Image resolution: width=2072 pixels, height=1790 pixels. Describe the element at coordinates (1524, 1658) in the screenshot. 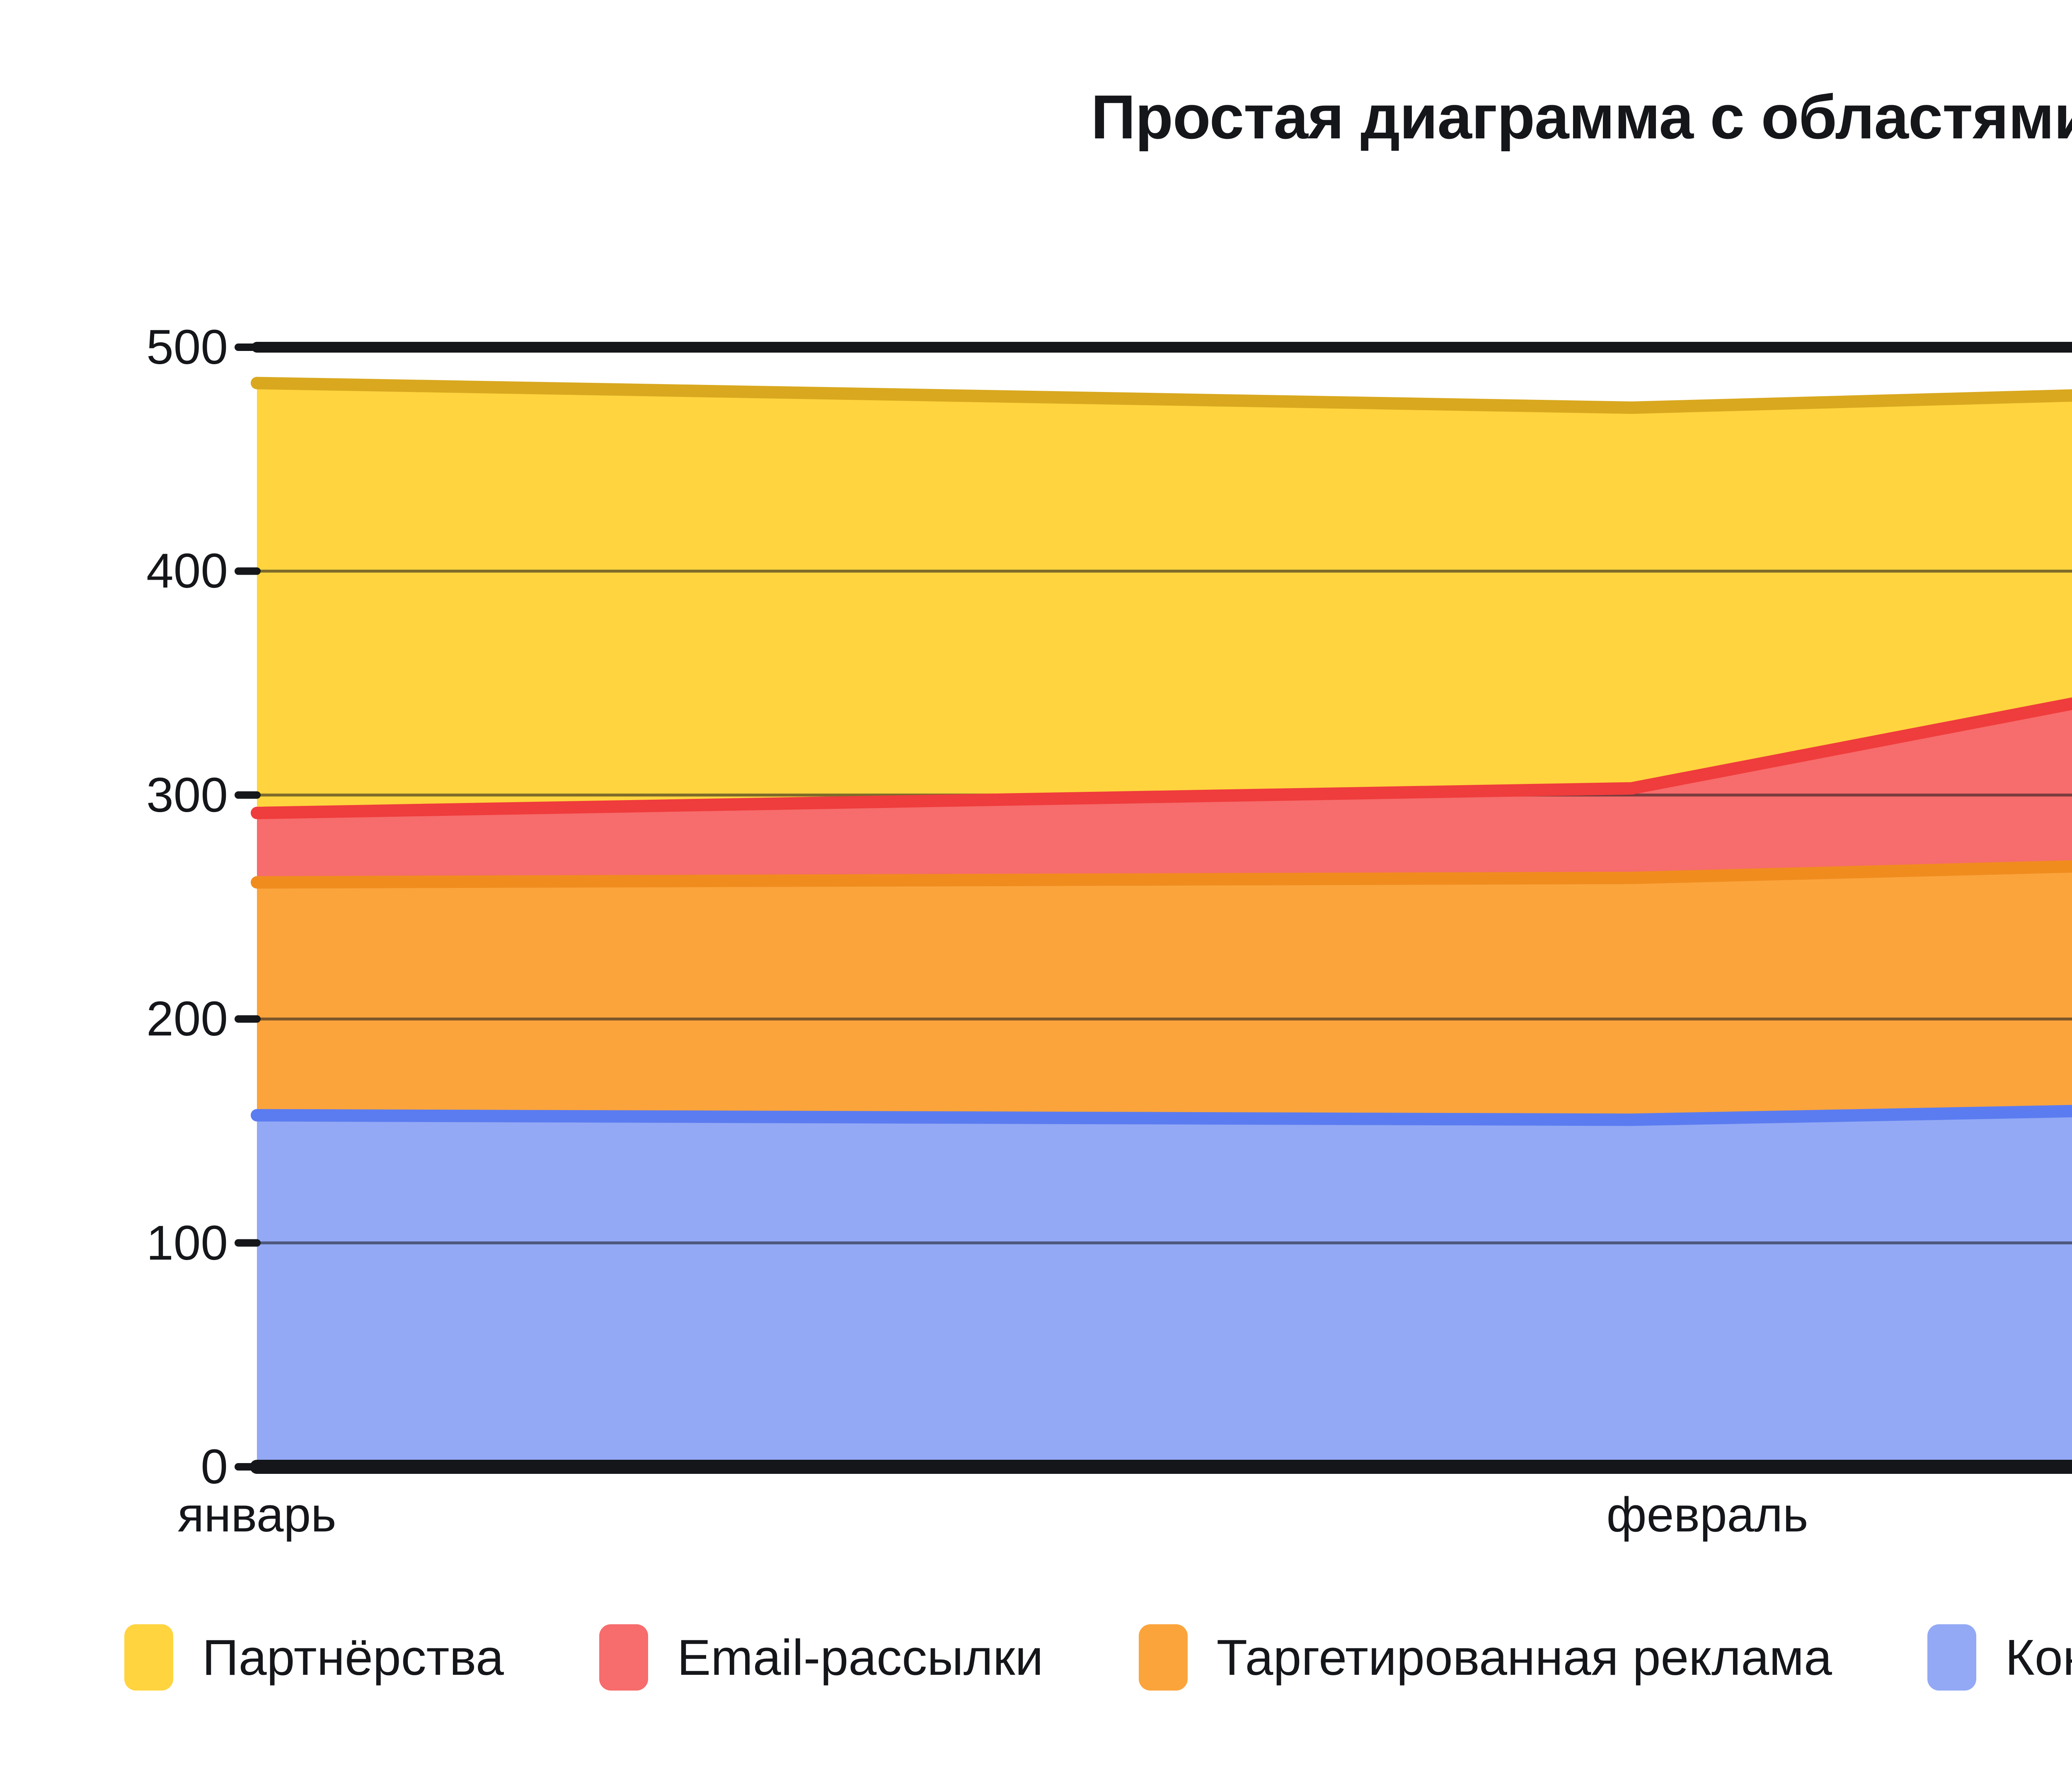

I see `legend-label: Таргетированная реклама` at that location.